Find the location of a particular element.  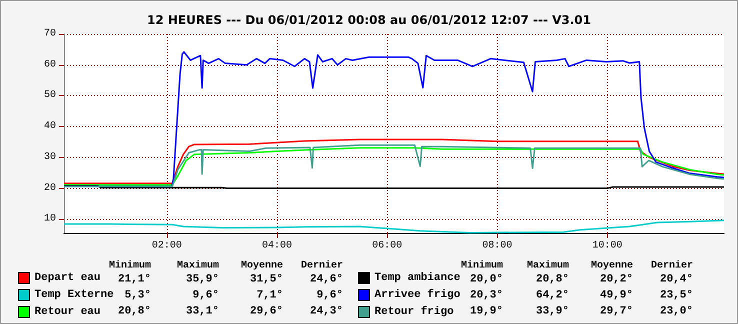

legend-label: Temp Externe is located at coordinates (74, 295).